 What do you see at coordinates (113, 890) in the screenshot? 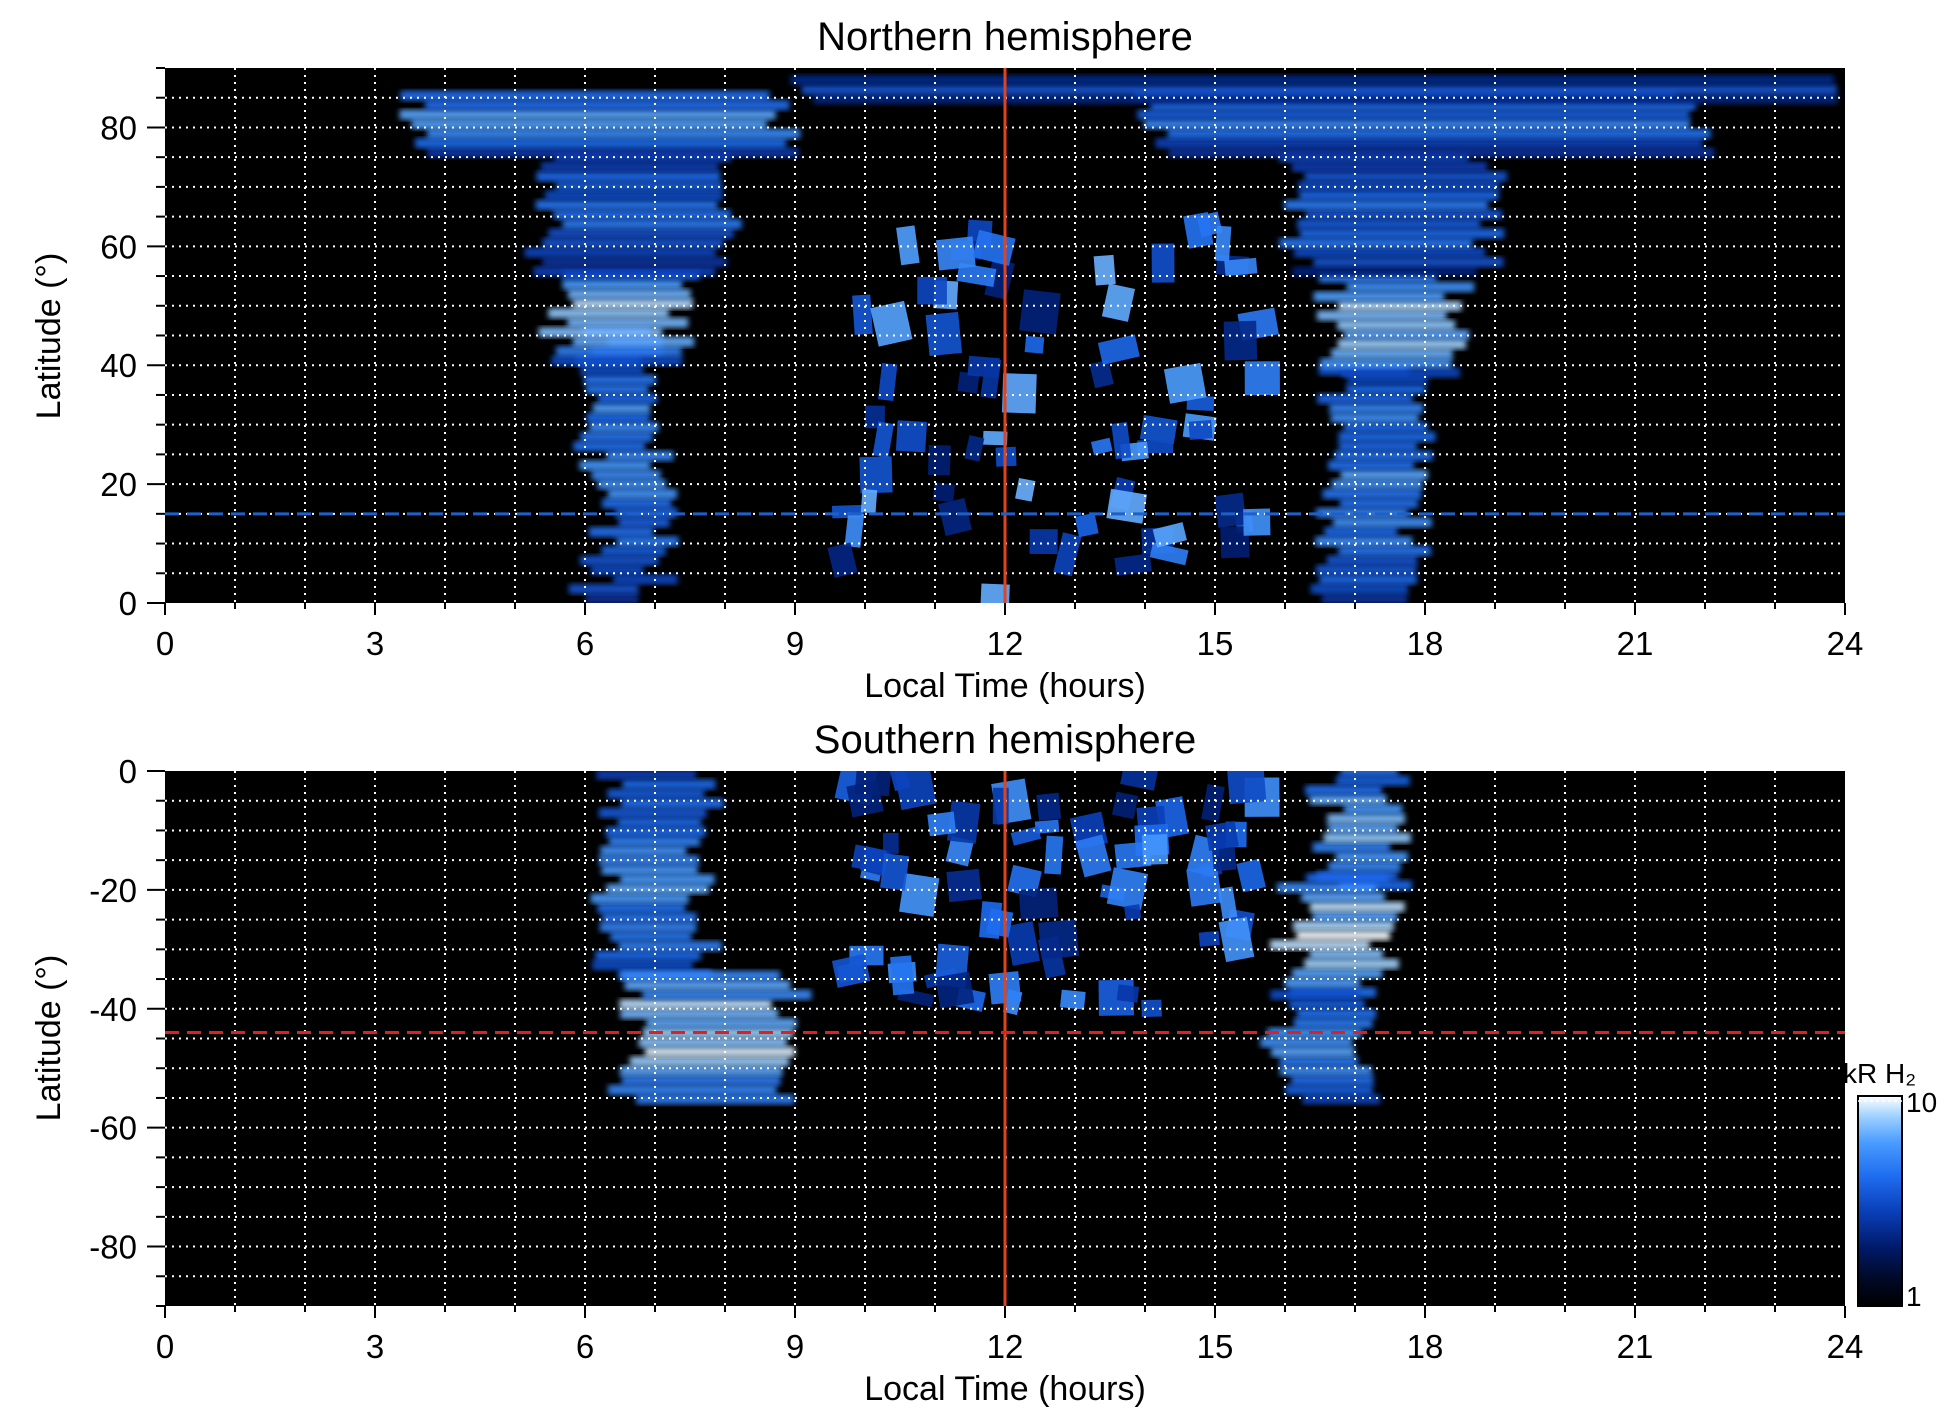
I see `y-tick-label: -20` at bounding box center [113, 890].